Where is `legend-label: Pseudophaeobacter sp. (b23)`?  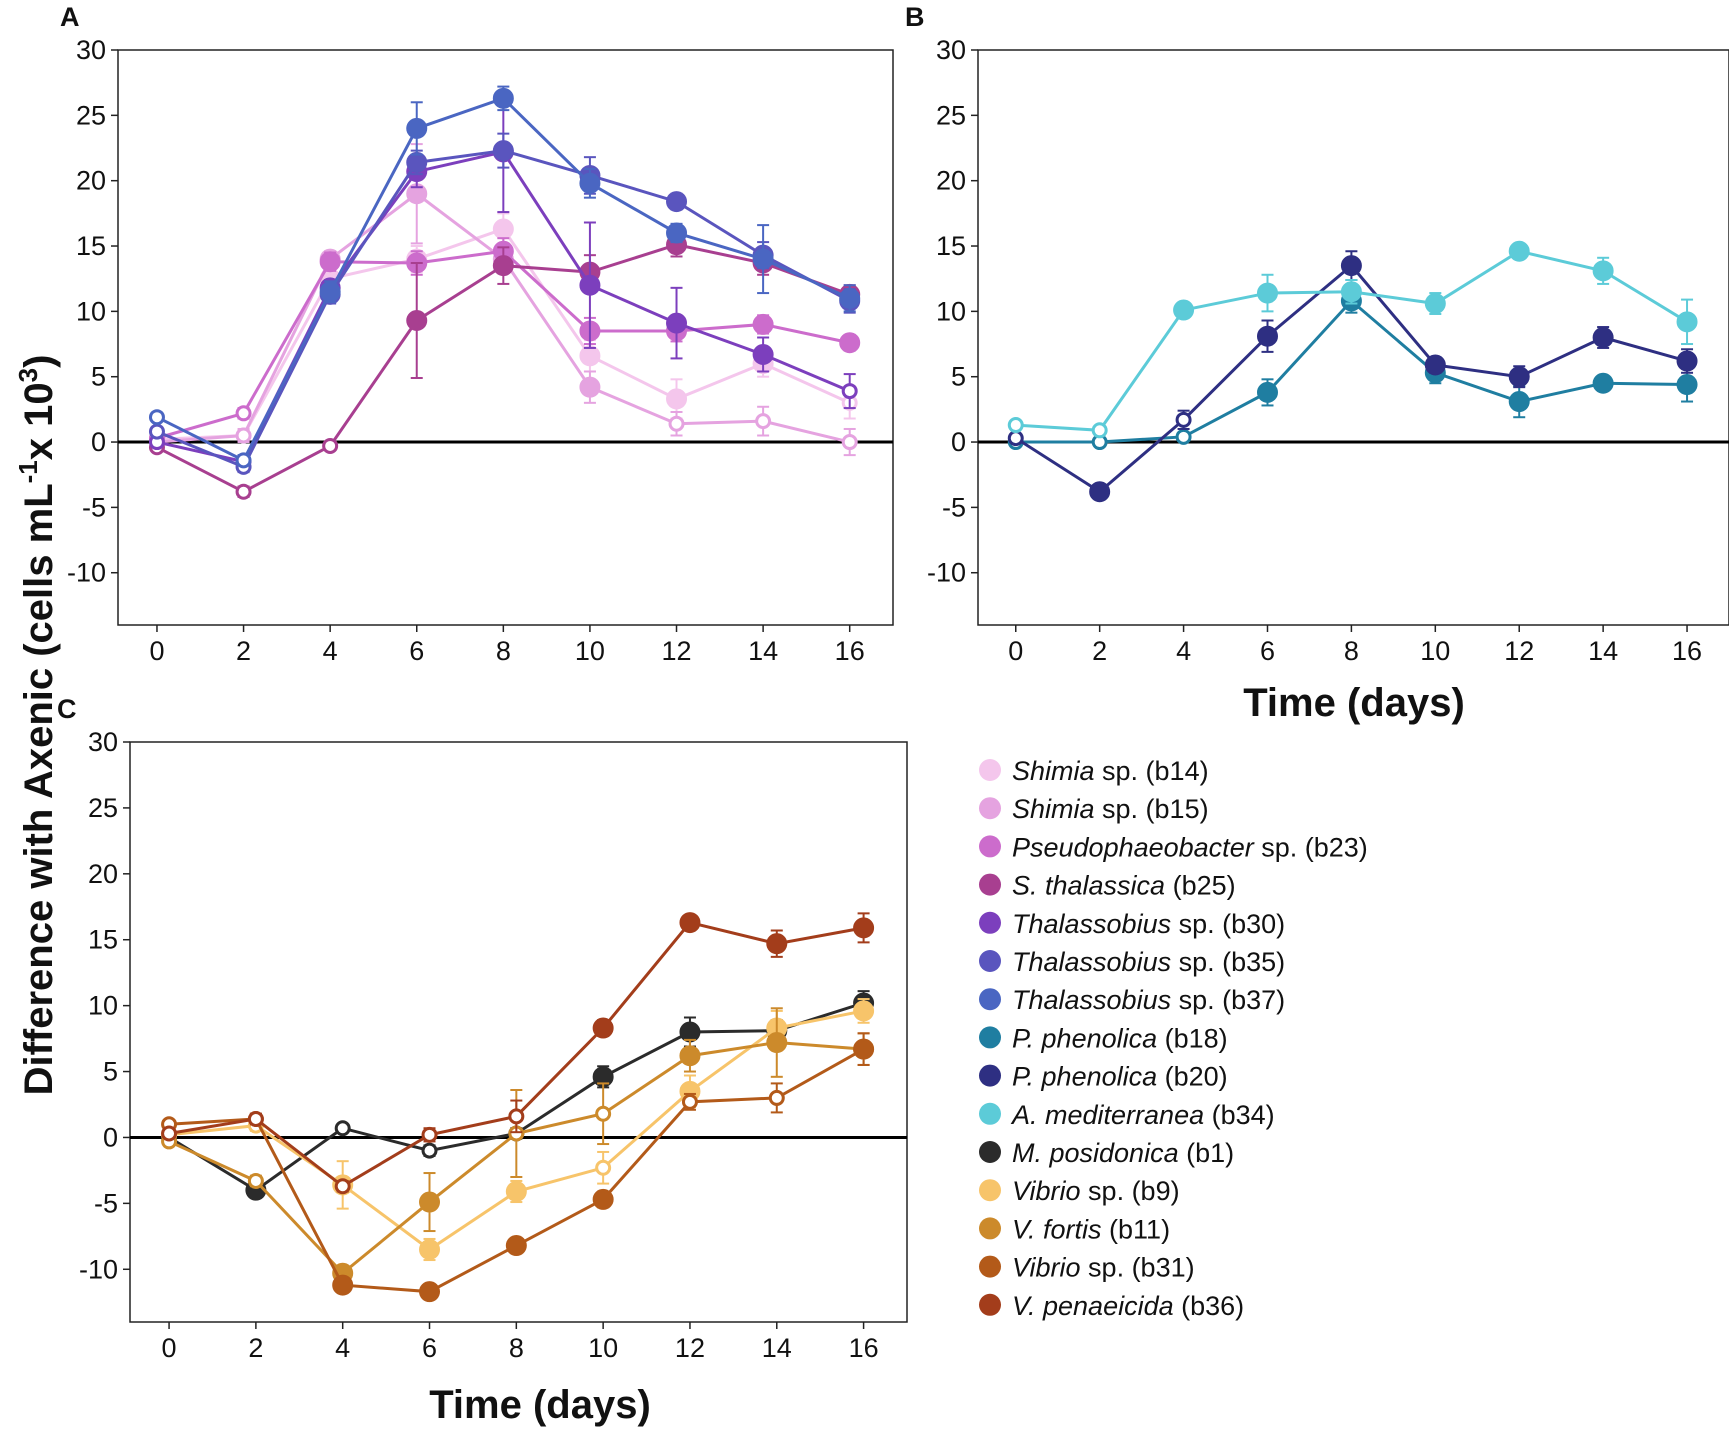
legend-label: Pseudophaeobacter sp. (b23) is located at coordinates (1190, 847).